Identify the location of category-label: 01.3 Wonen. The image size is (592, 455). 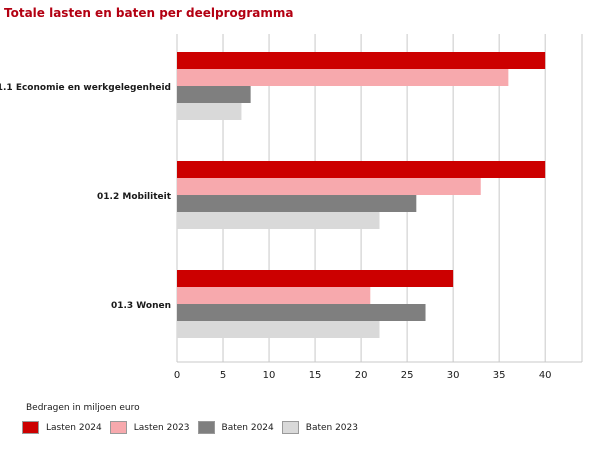
(141, 306).